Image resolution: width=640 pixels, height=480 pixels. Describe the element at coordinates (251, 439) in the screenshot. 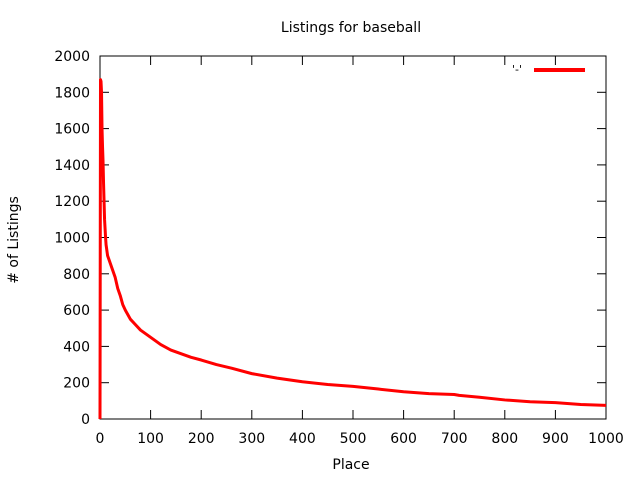

I see `x-tick-label: 300` at that location.